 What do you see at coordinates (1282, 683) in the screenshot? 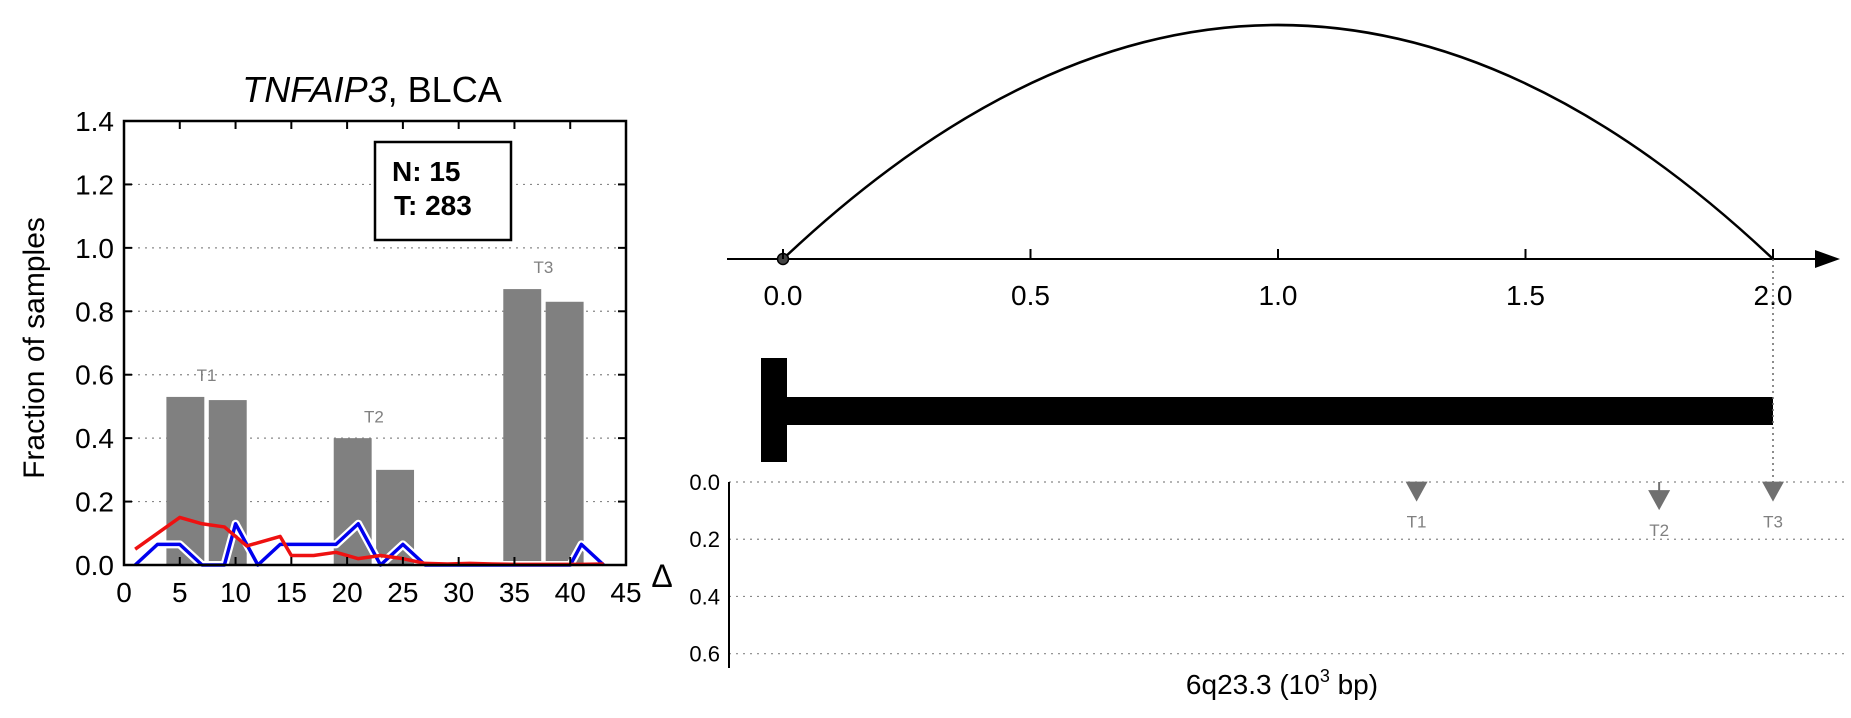
I see `locus-x-label: 6q23.3 (103 bp)` at bounding box center [1282, 683].